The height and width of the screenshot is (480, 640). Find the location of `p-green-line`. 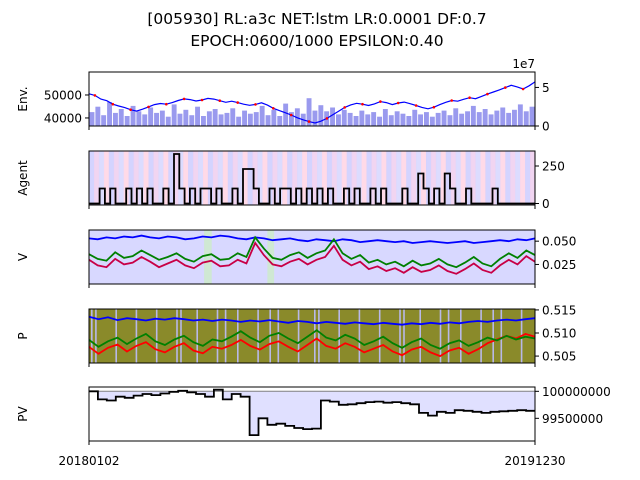

p-green-line is located at coordinates (312, 339).